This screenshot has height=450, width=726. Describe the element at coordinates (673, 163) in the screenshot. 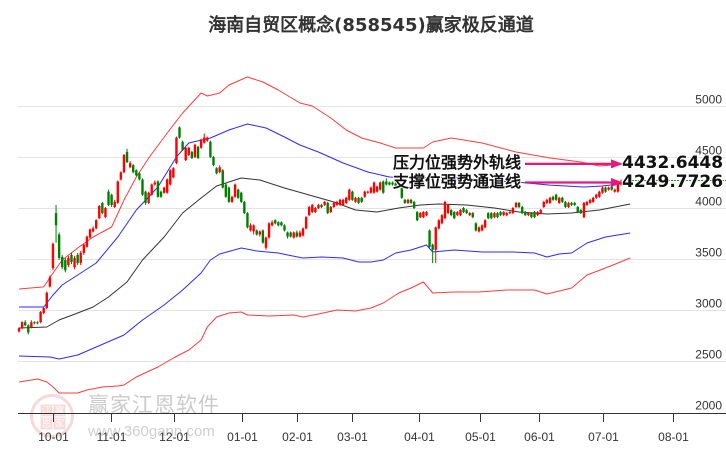

I see `resistance-outer-rail-value: 4432.6448` at that location.